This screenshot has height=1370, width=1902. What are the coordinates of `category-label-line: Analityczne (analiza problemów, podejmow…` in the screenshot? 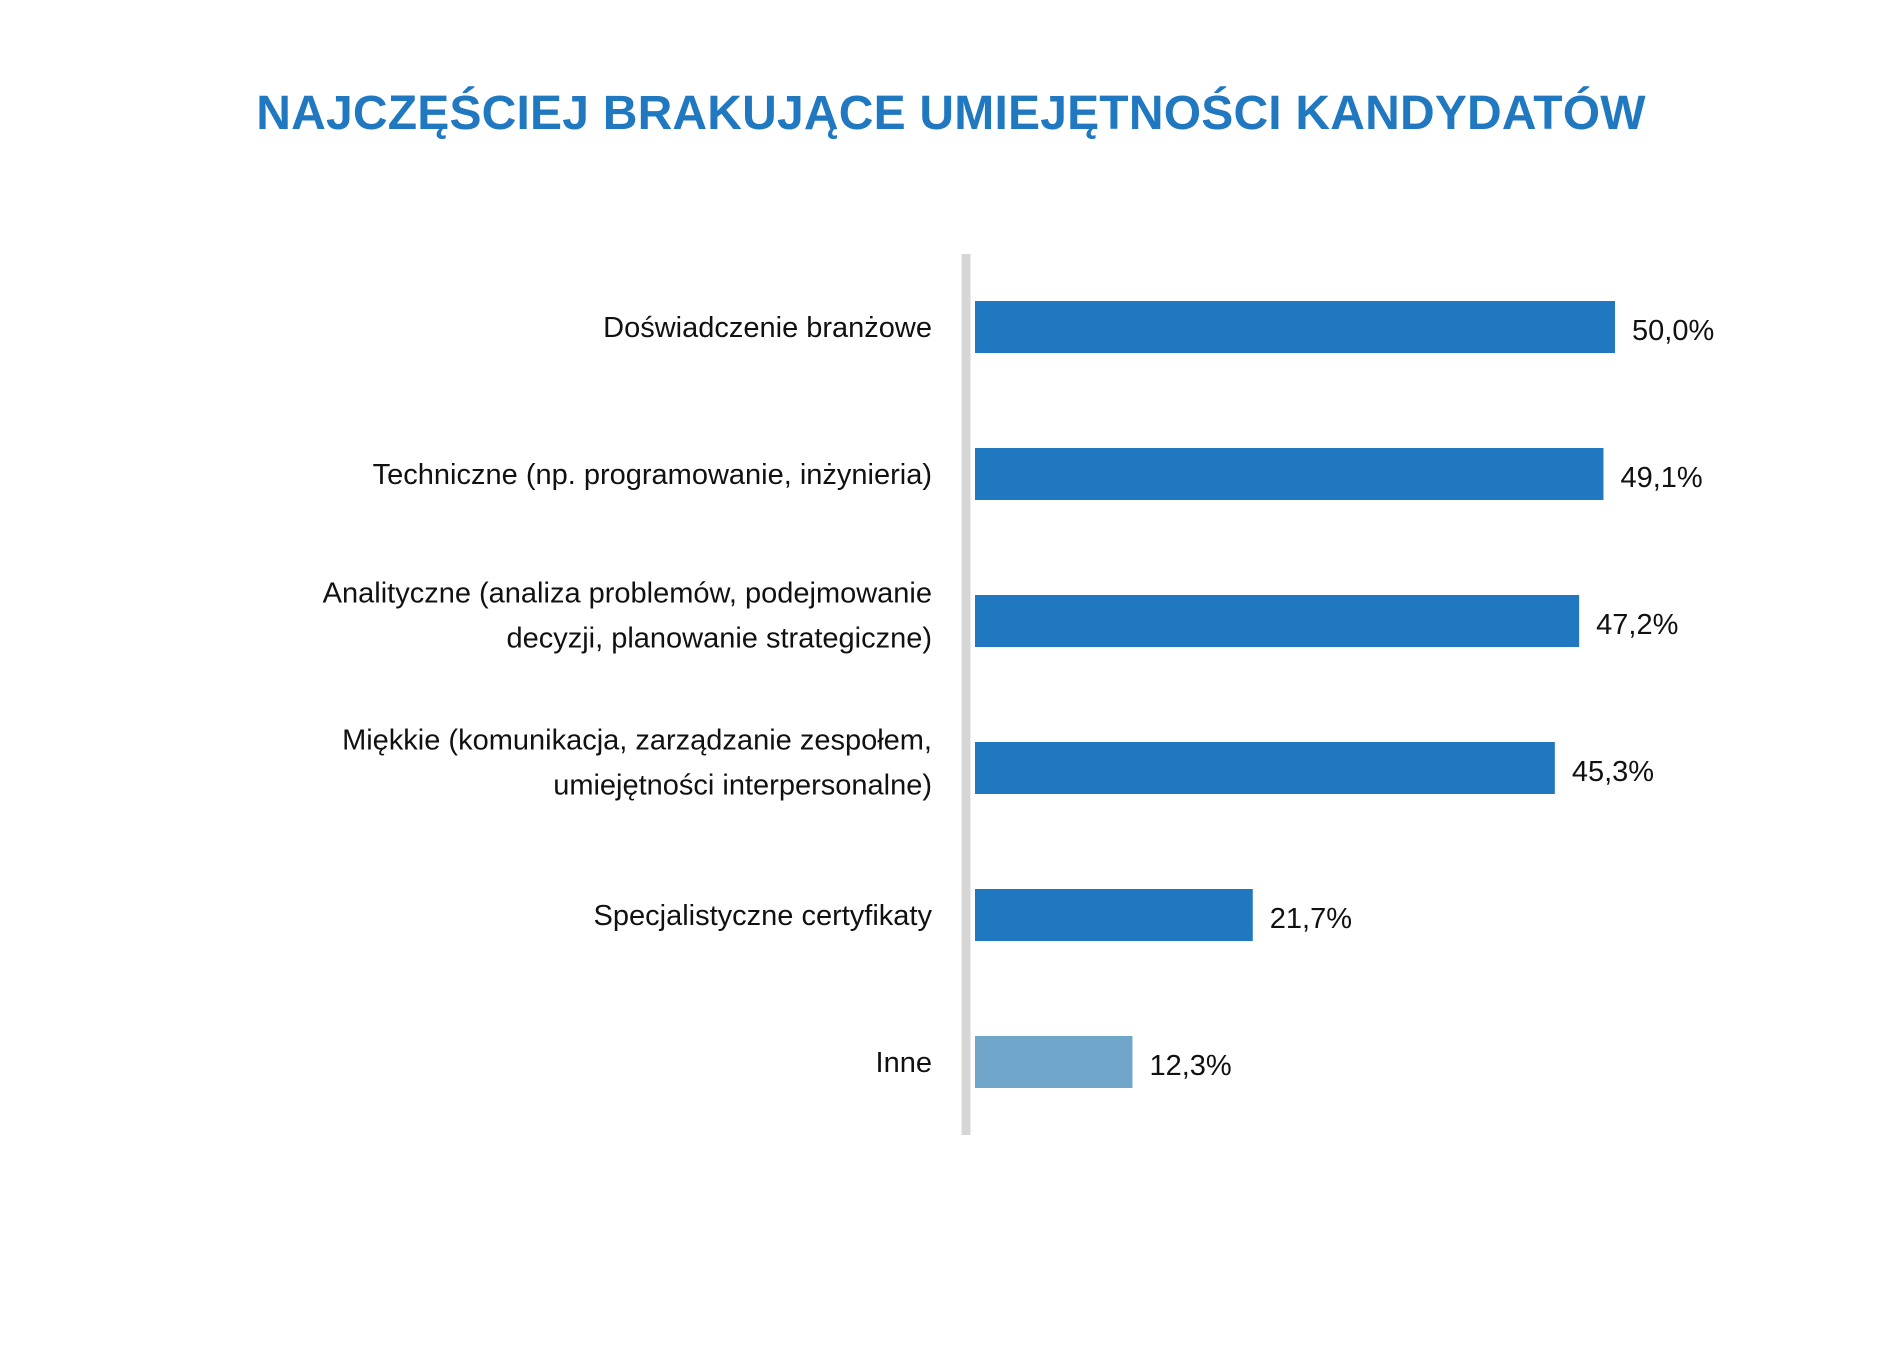 It's located at (627, 594).